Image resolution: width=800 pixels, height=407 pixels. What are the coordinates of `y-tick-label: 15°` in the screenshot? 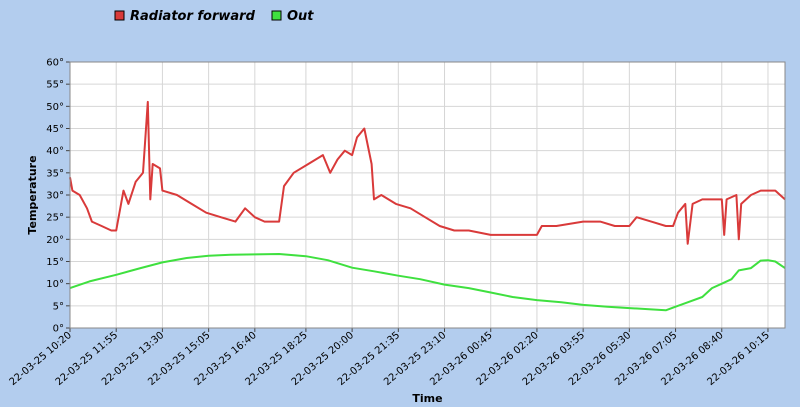 It's located at (55, 262).